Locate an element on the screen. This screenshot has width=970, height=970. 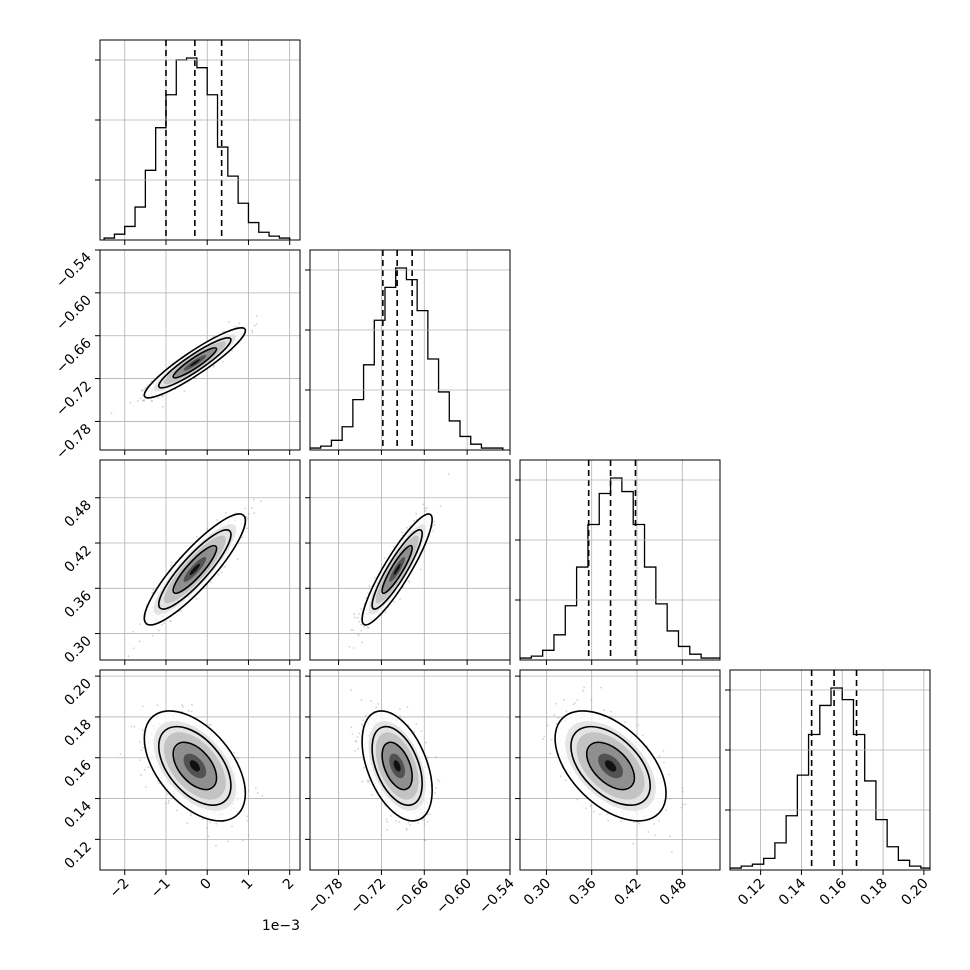
x-tick-label: 2 is located at coordinates (289, 885).